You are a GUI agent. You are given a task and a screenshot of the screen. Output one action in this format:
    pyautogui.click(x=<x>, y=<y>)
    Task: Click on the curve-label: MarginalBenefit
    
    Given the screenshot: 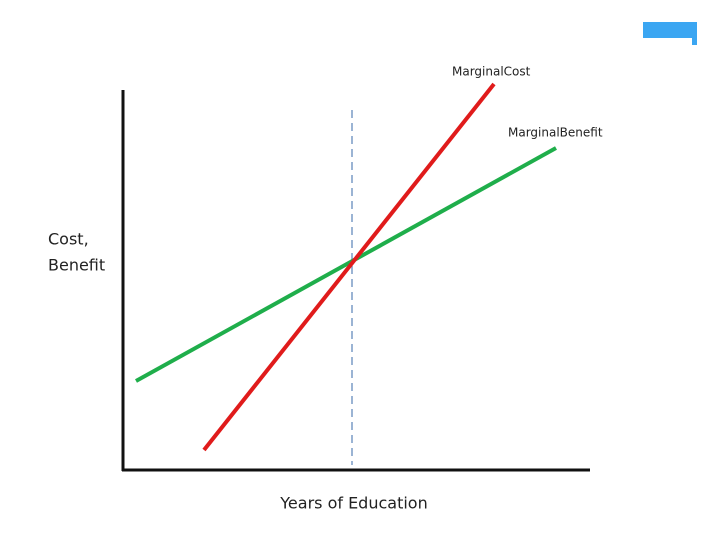 What is the action you would take?
    pyautogui.click(x=555, y=133)
    